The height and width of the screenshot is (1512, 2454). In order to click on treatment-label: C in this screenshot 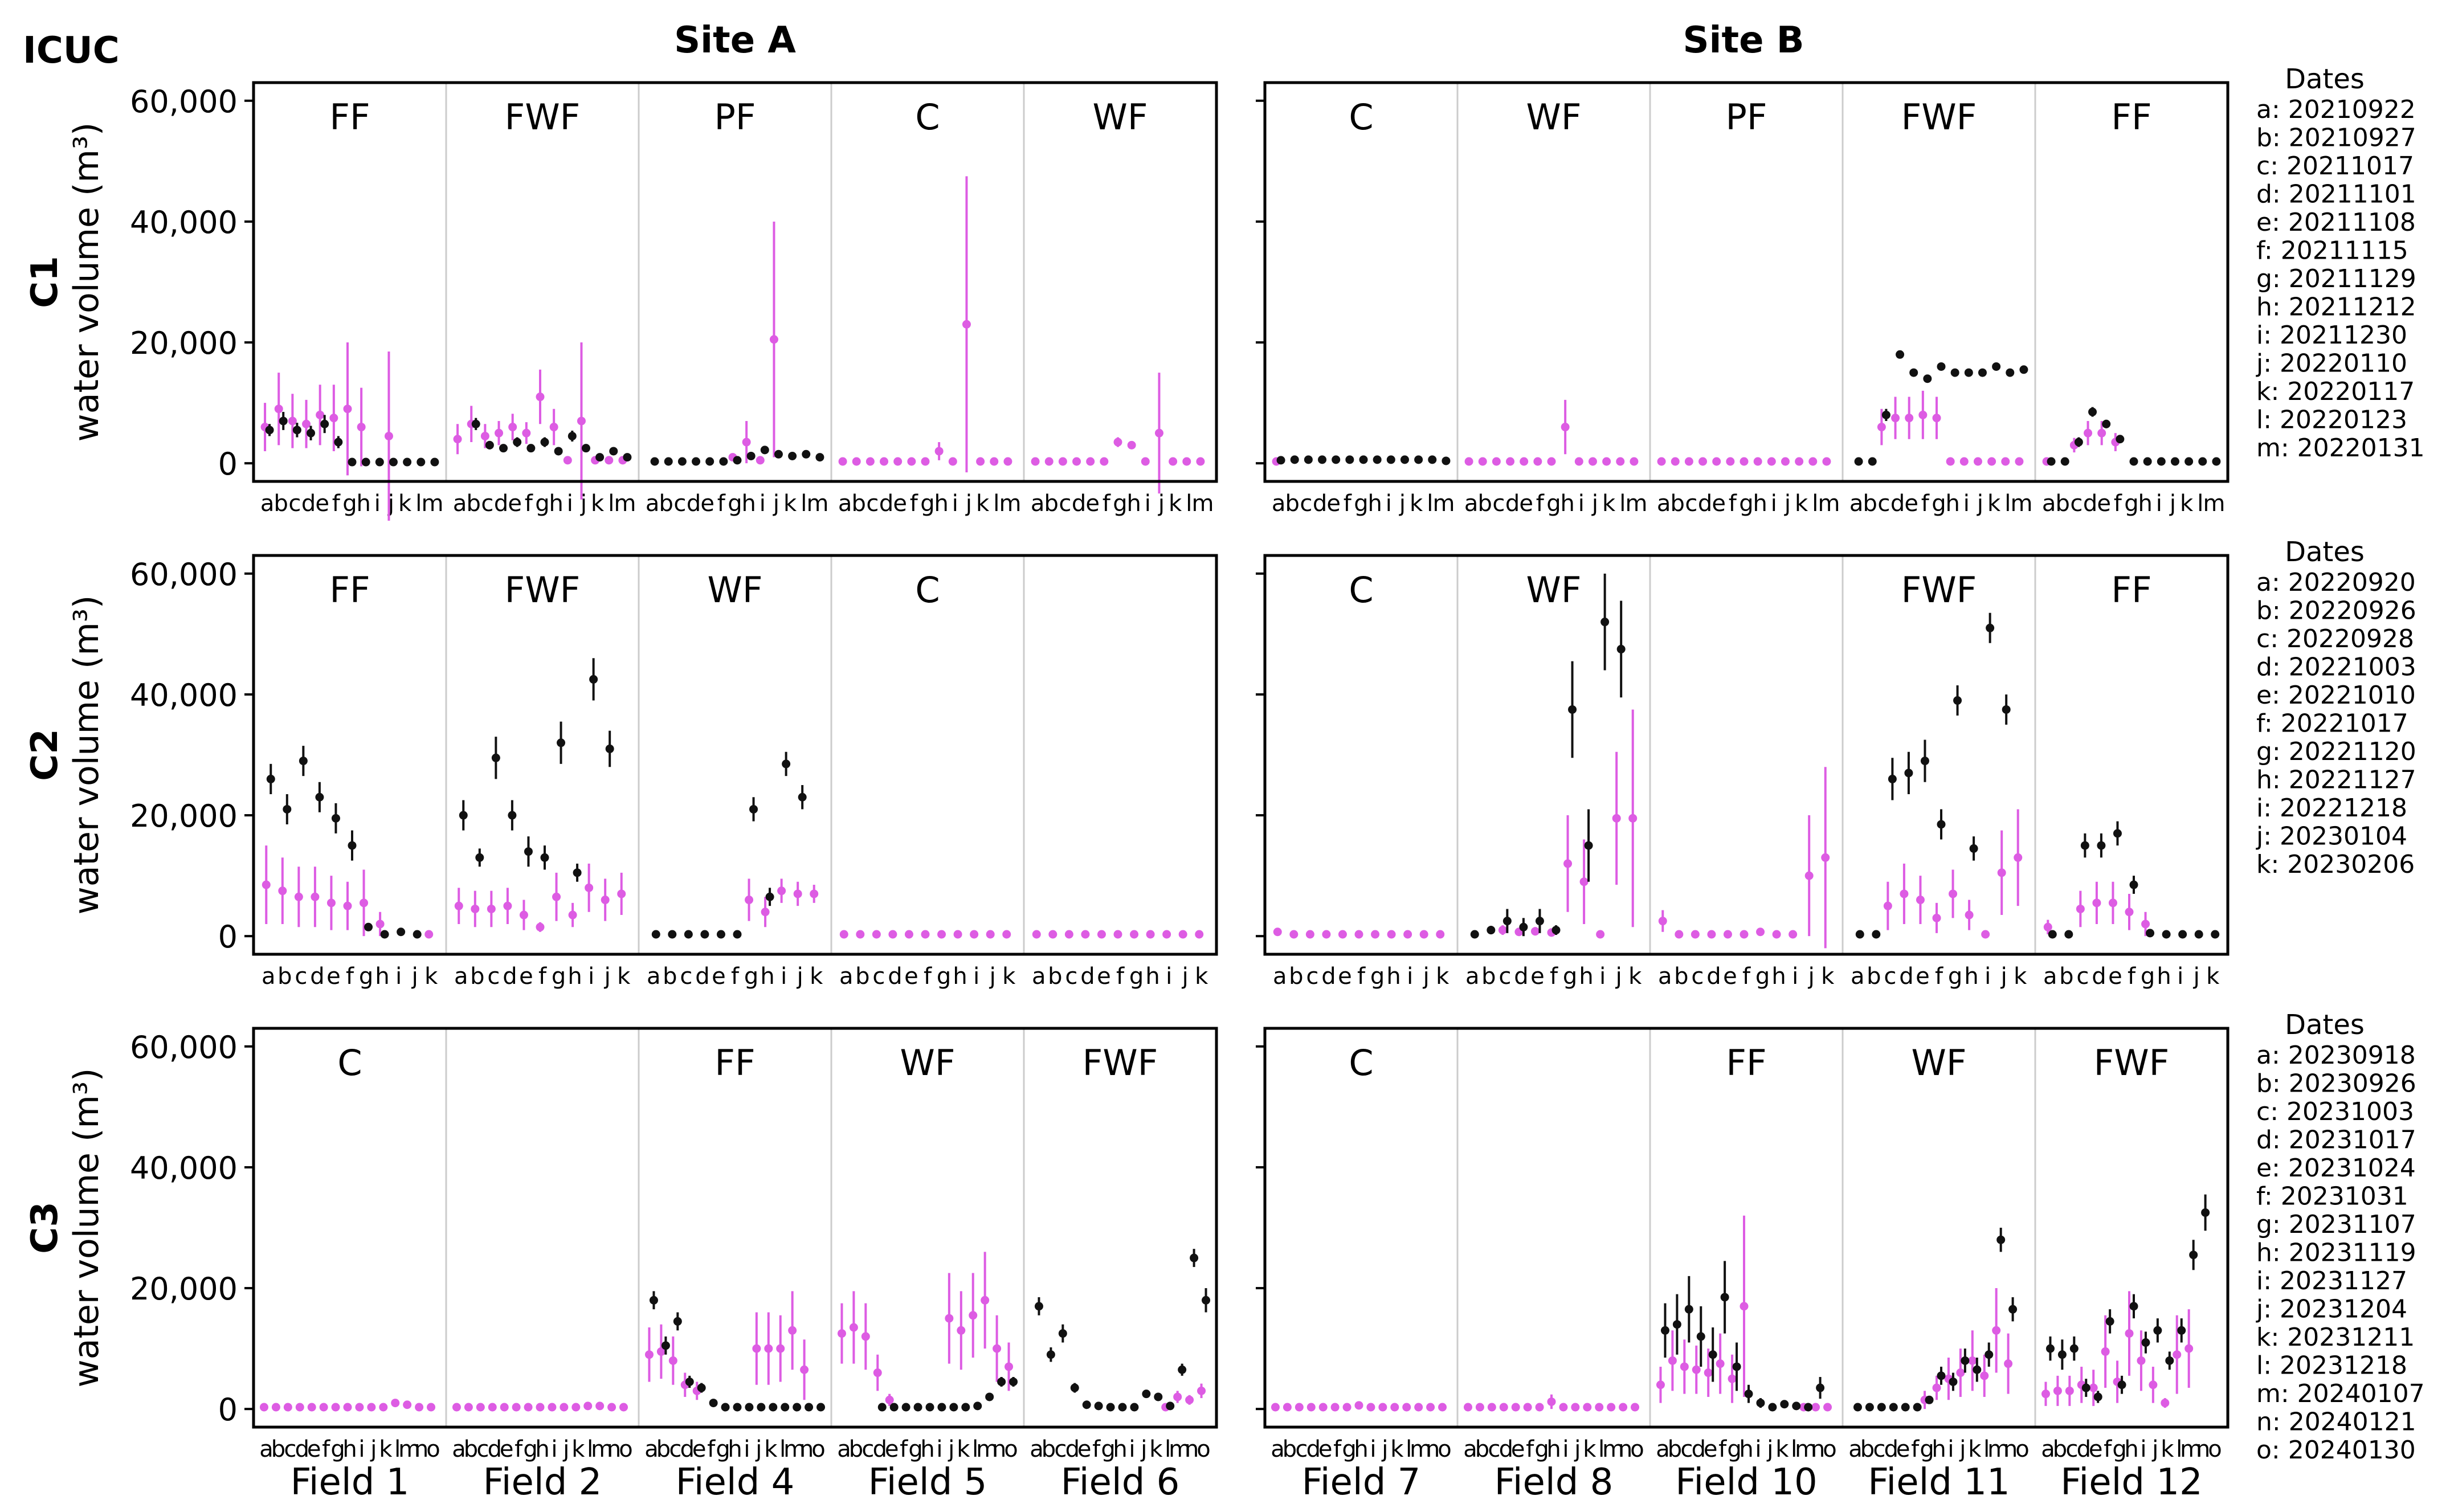, I will do `click(927, 590)`.